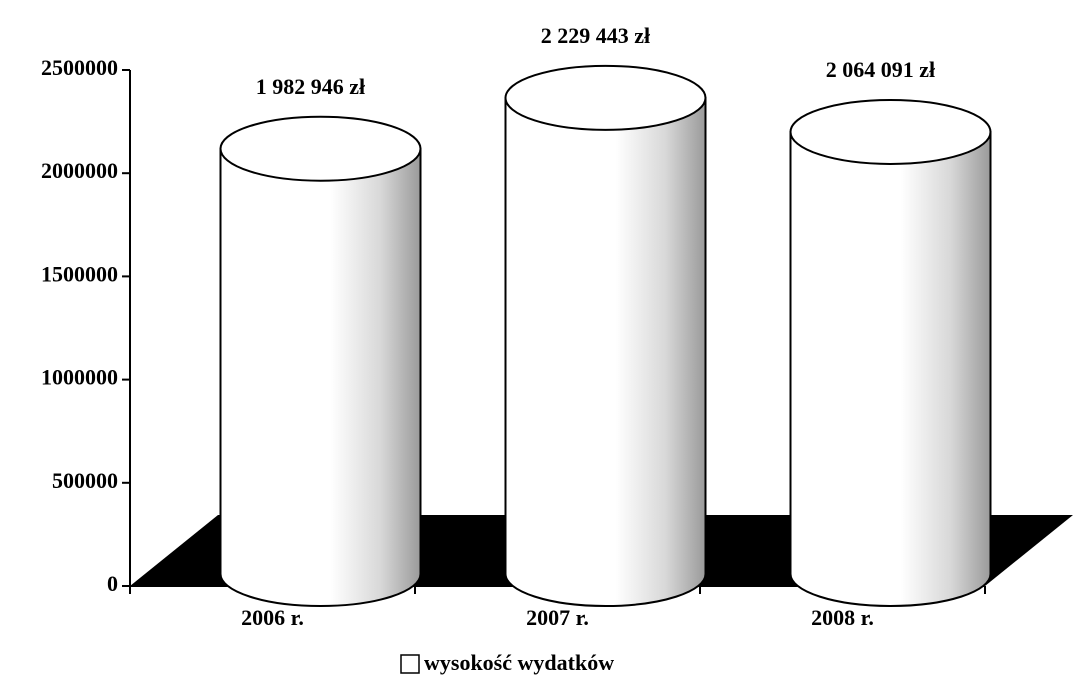  I want to click on x-tick-label: 2007 r., so click(557, 617).